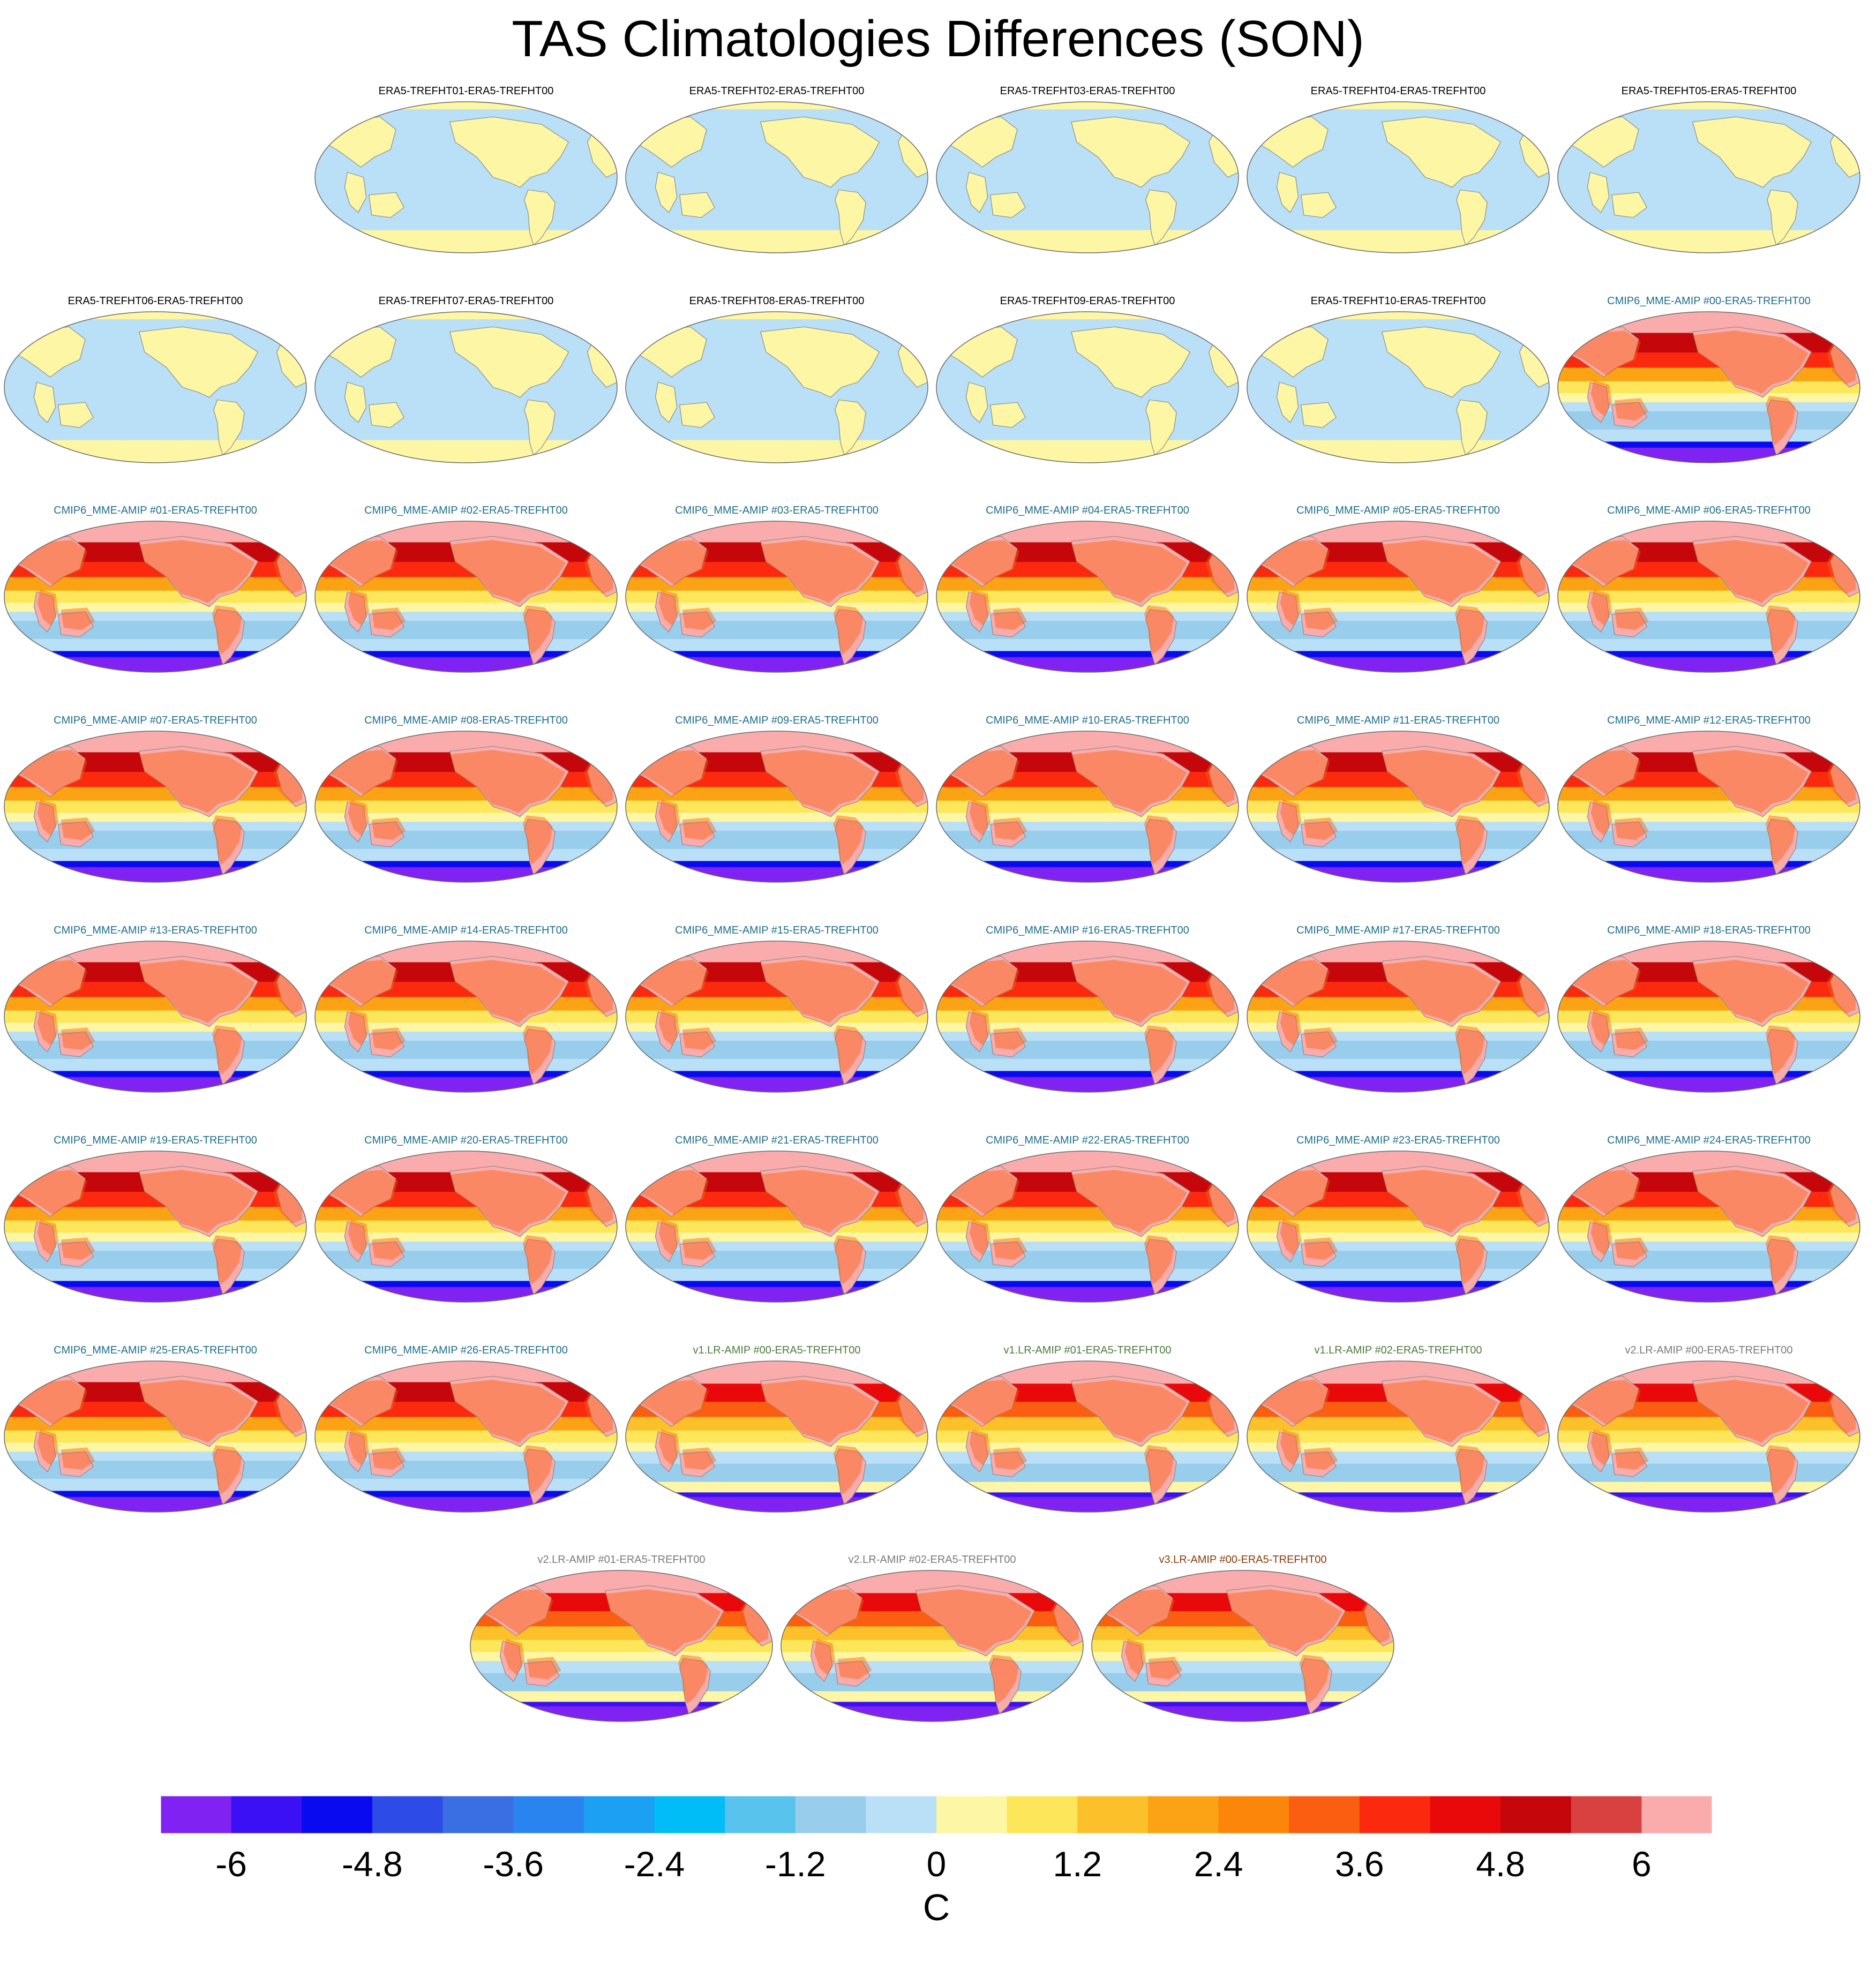 This screenshot has width=1876, height=1970. What do you see at coordinates (1087, 301) in the screenshot?
I see `panel-title: ERA5-TREFHT09-ERA5-TREFHT00` at bounding box center [1087, 301].